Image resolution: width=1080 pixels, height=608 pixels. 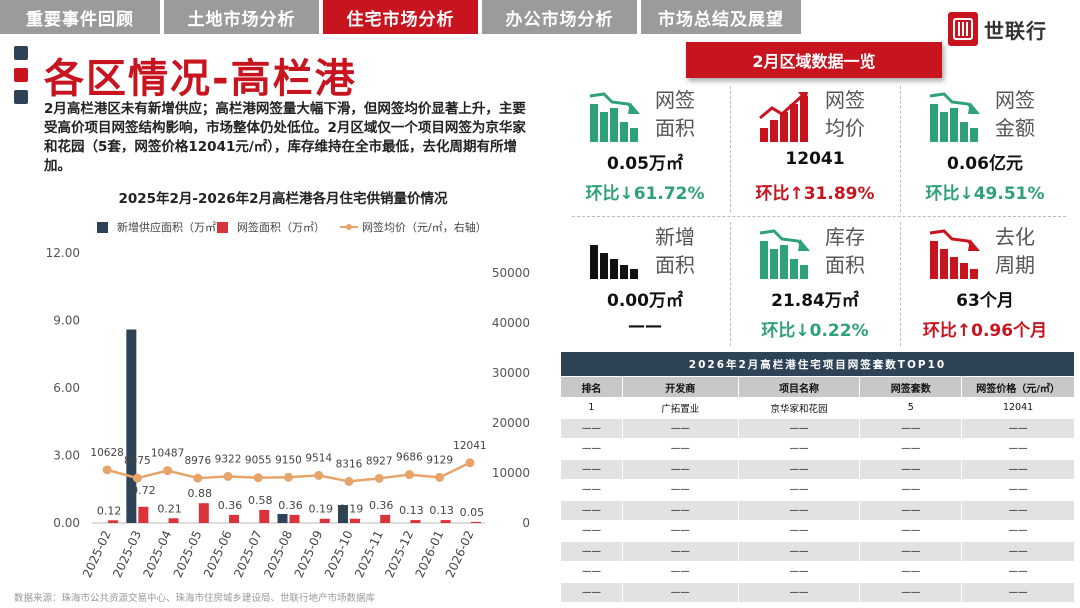 What do you see at coordinates (645, 194) in the screenshot?
I see `kpi-change: 环比↓61.72%` at bounding box center [645, 194].